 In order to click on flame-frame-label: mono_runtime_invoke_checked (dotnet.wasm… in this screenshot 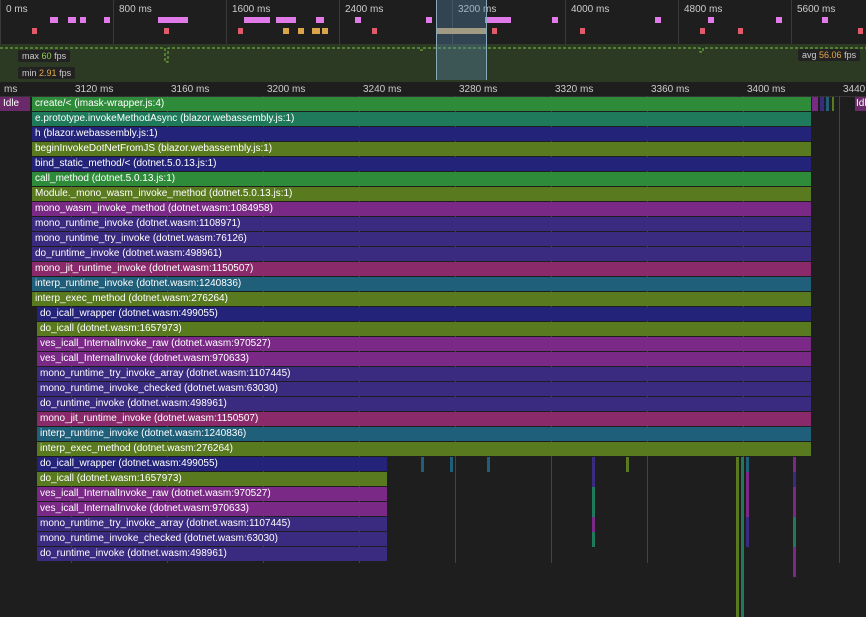, I will do `click(159, 538)`.